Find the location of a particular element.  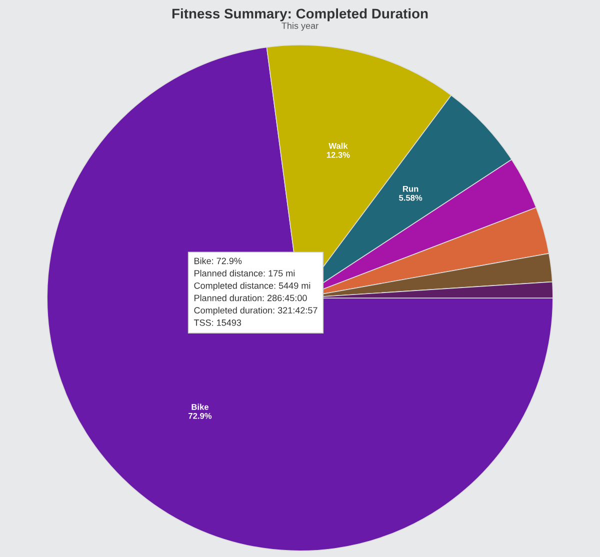

data-label: 5.58% is located at coordinates (410, 197).